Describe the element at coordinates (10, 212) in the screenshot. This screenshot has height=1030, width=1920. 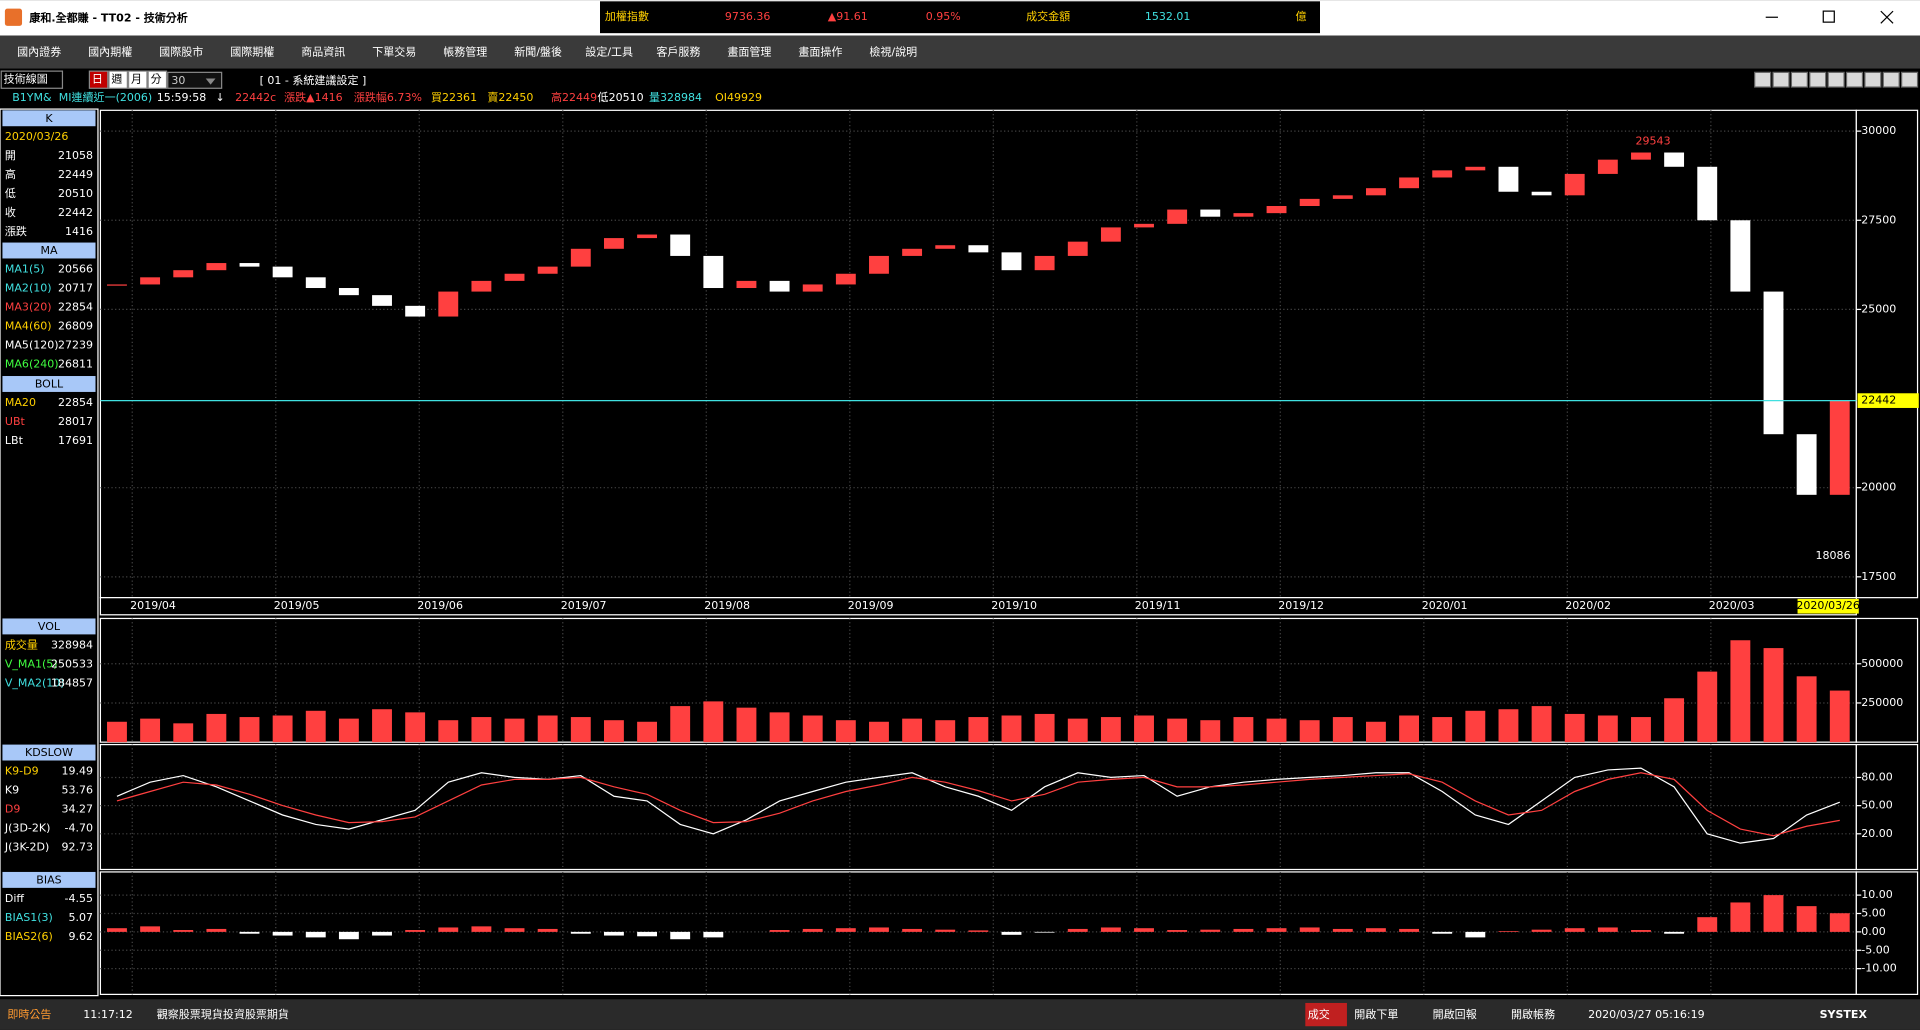
I see `row-label: 收` at that location.